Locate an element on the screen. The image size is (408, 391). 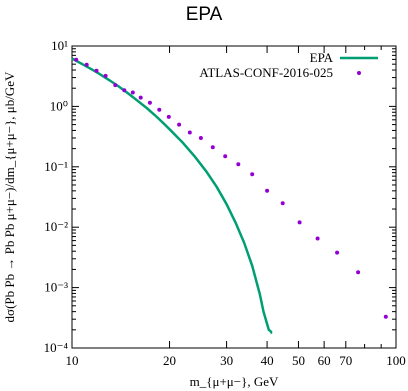
x-tick-label: 70 is located at coordinates (345, 360).